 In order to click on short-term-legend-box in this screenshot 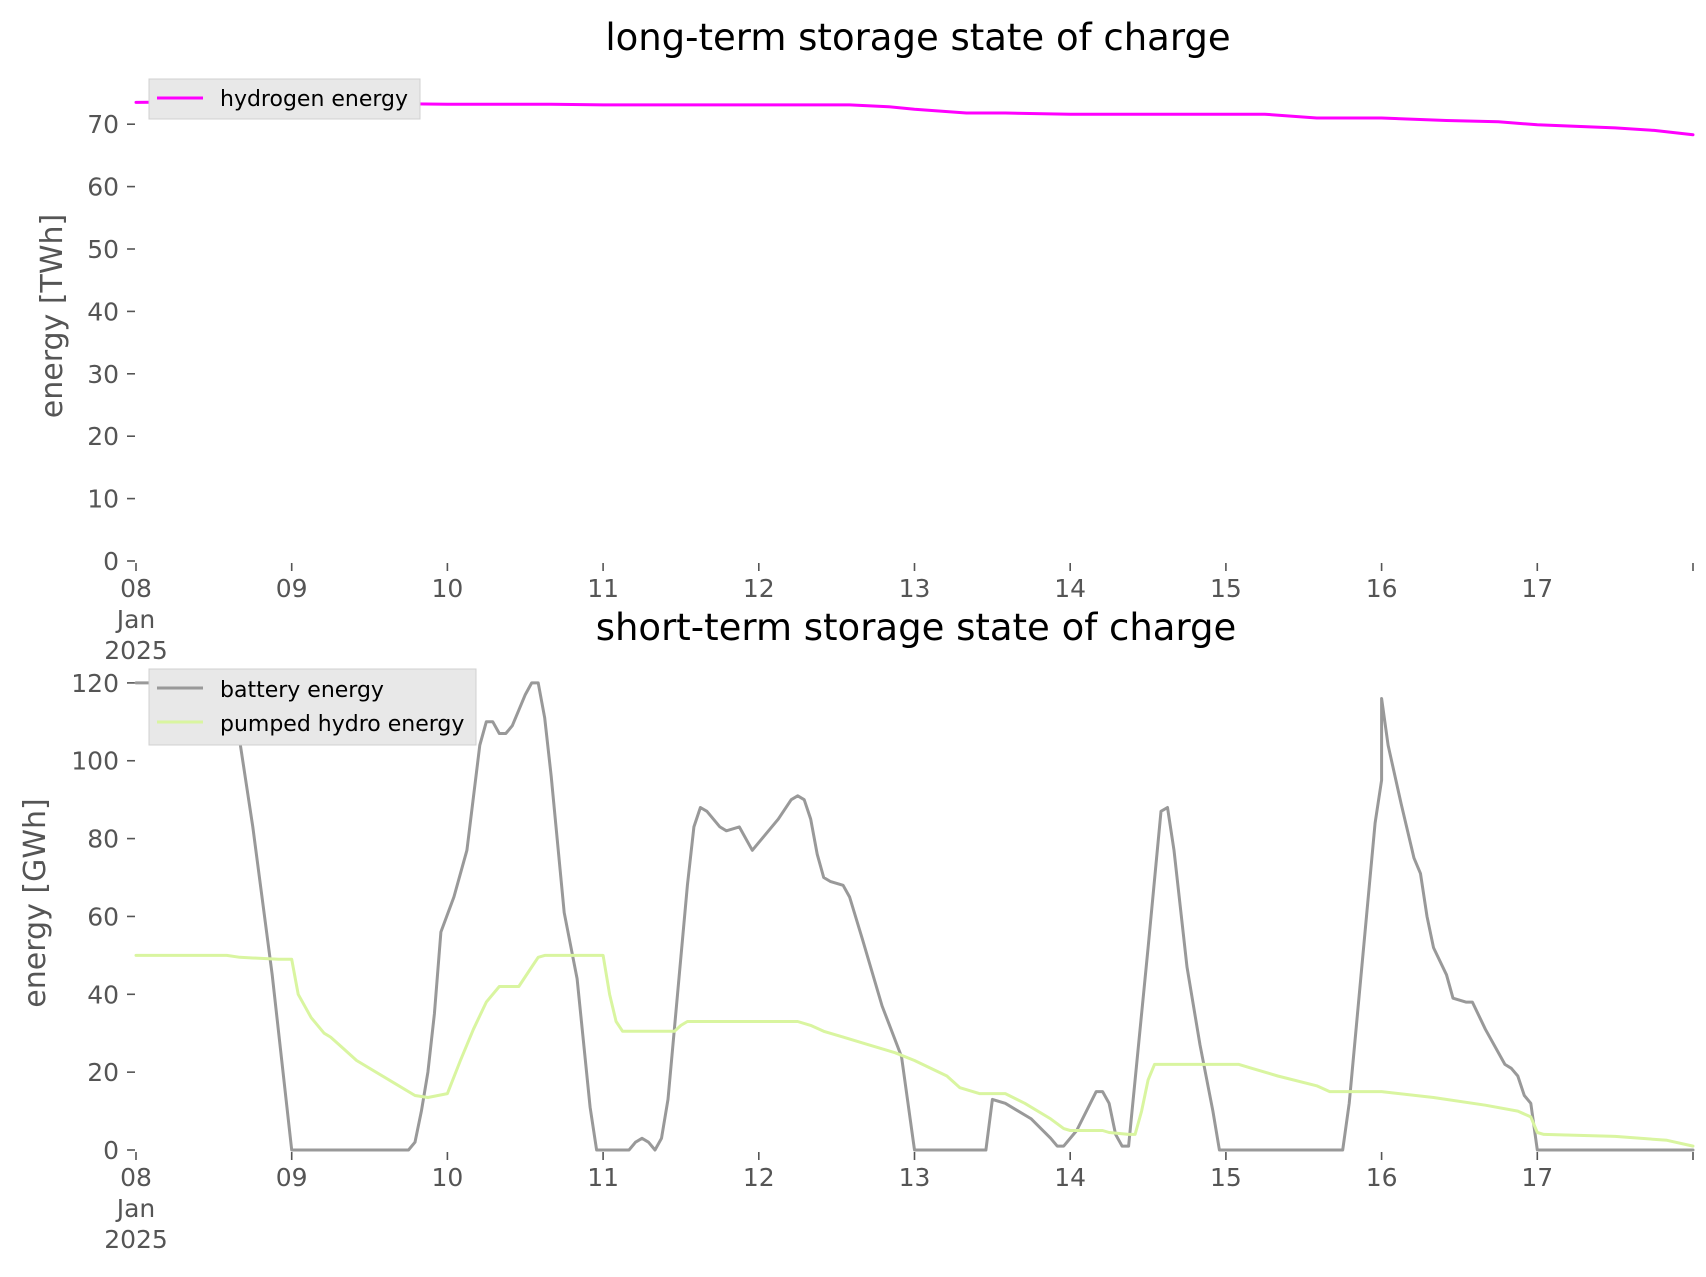, I will do `click(312, 707)`.